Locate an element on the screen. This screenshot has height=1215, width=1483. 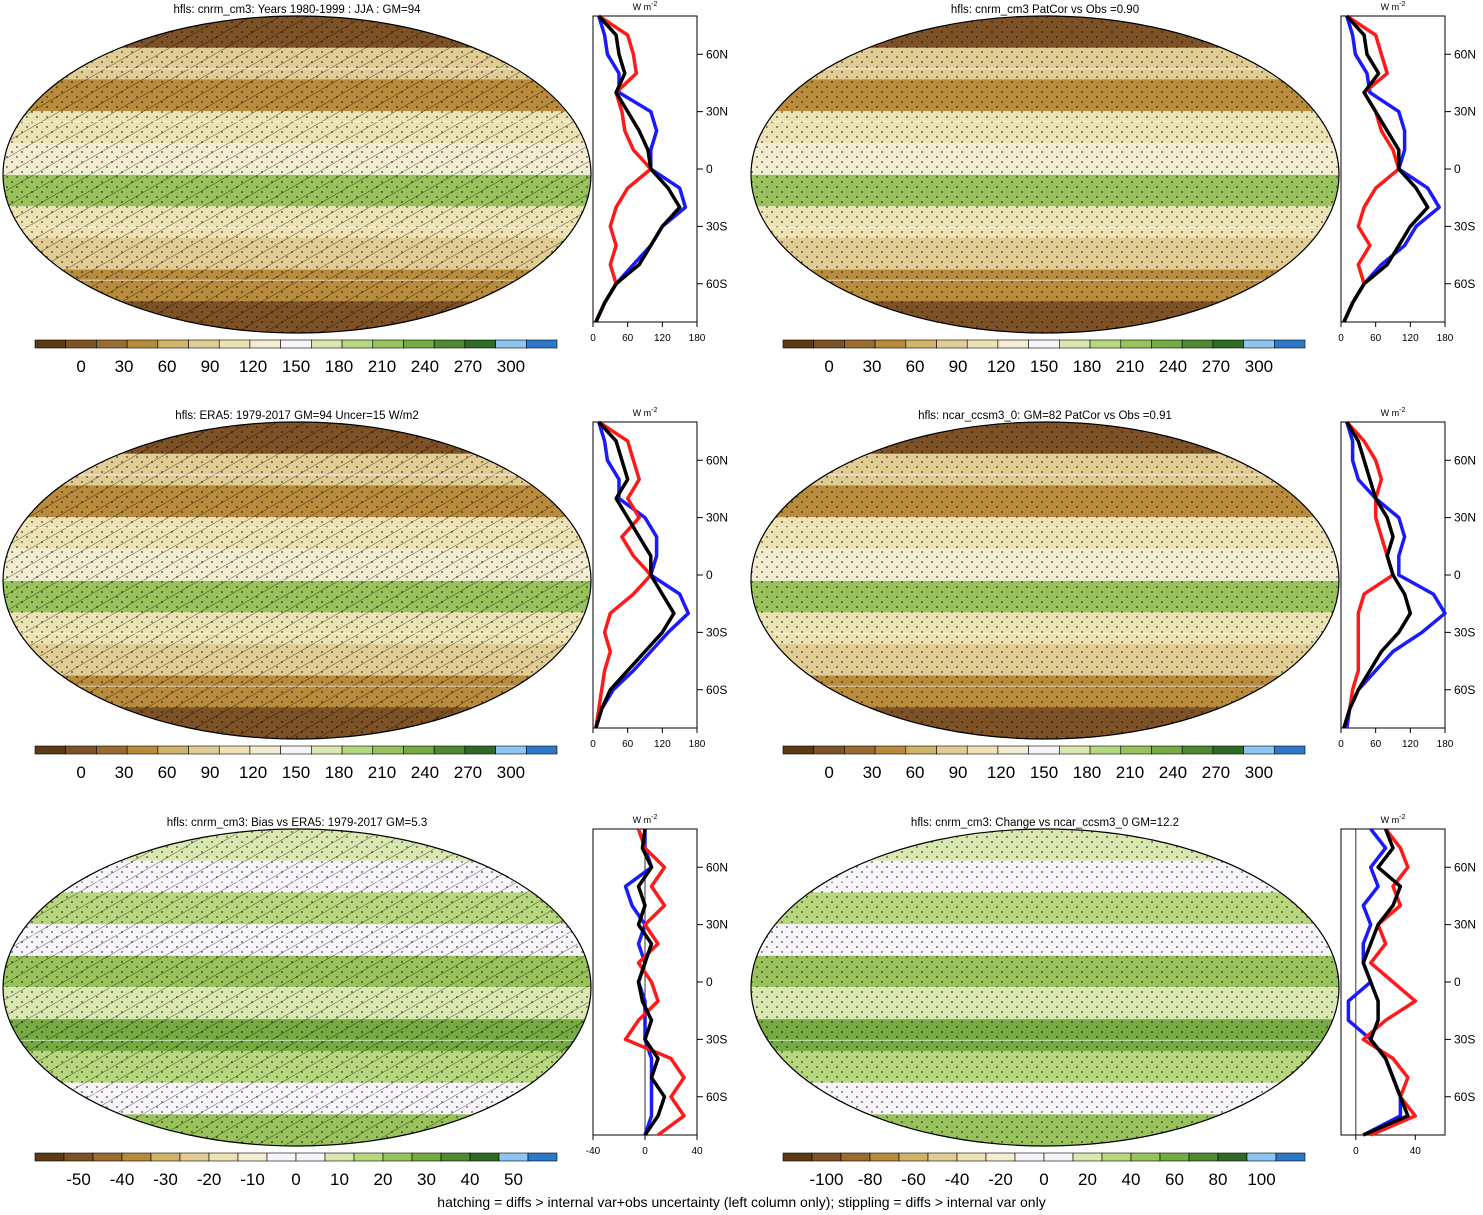
colorbar-tick-label: 180 is located at coordinates (1087, 366).